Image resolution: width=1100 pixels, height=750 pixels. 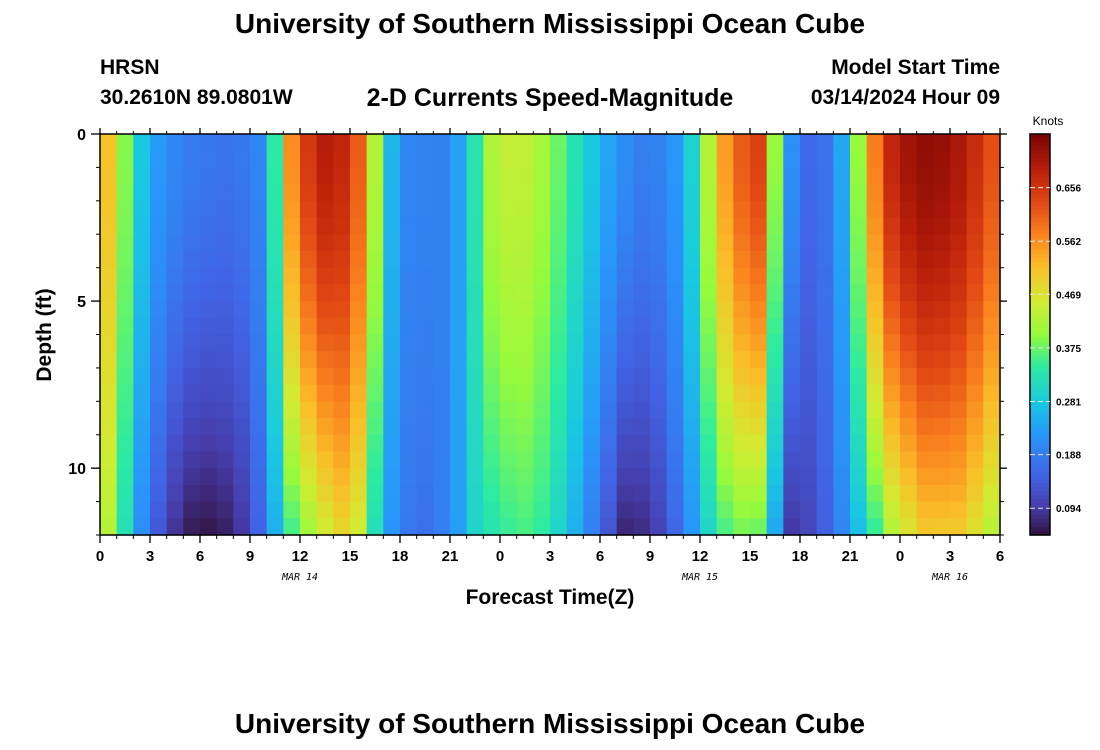 I want to click on x-tick-label: 6, so click(x=600, y=556).